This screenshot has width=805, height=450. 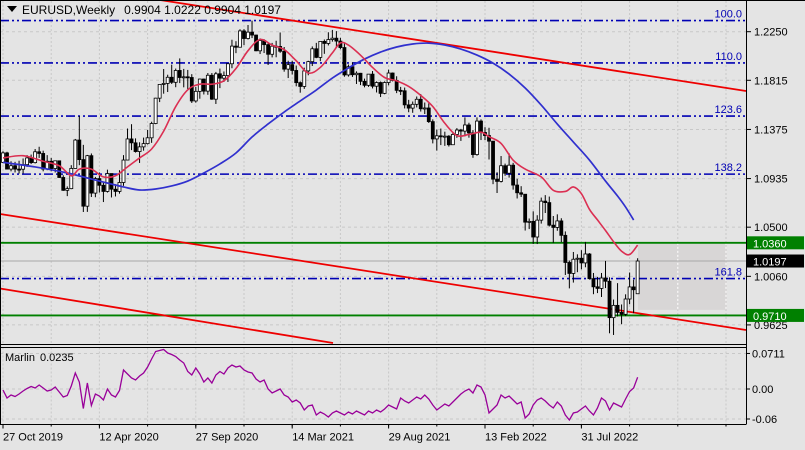 What do you see at coordinates (770, 244) in the screenshot?
I see `price-badge-level-label: 1.0360` at bounding box center [770, 244].